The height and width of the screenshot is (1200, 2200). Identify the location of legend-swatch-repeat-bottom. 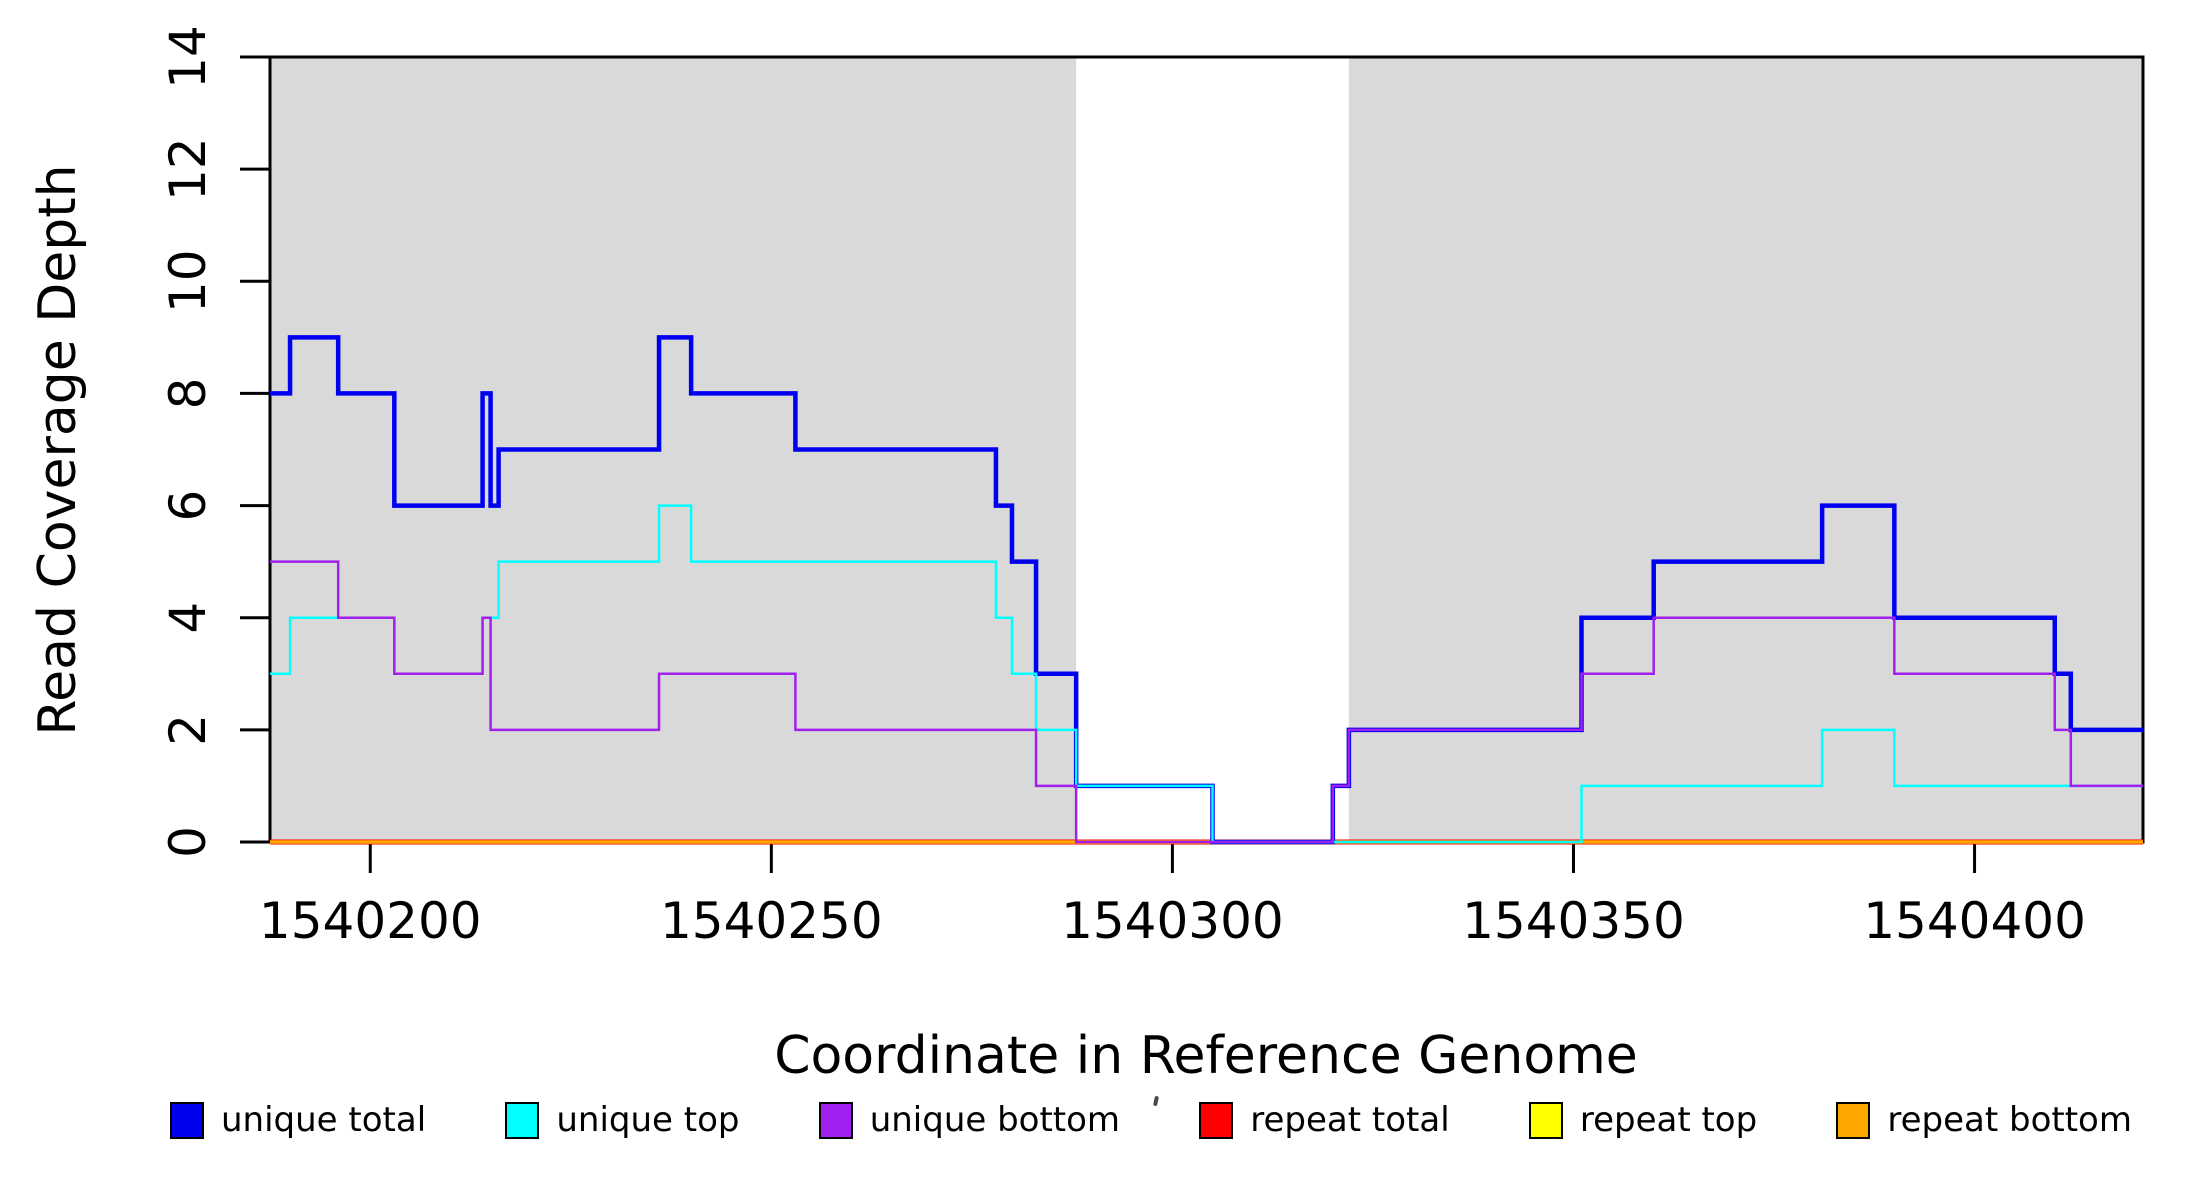
(1853, 1120).